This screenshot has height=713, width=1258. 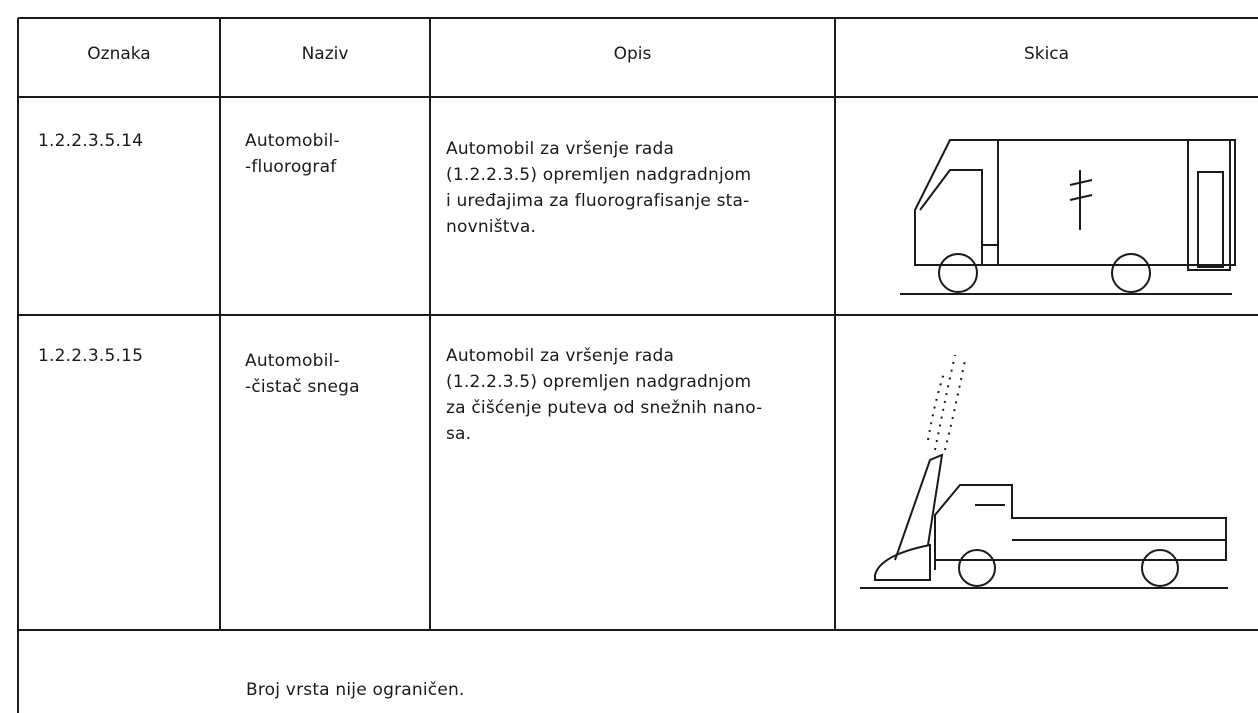 What do you see at coordinates (302, 387) in the screenshot?
I see `text-line: -čistač snega` at bounding box center [302, 387].